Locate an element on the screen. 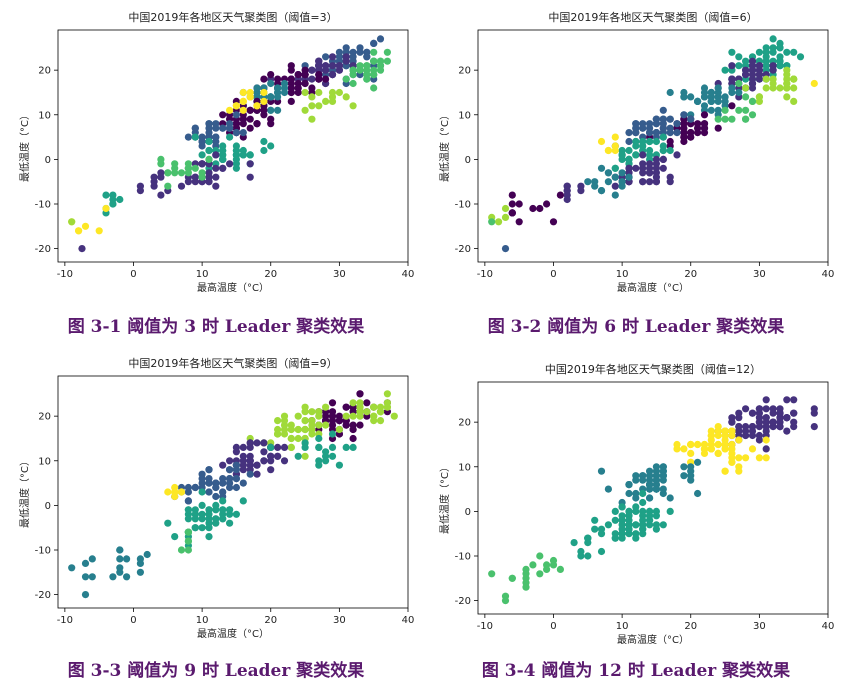  y-axis-label: 最低温度（°C） is located at coordinates (24, 146).